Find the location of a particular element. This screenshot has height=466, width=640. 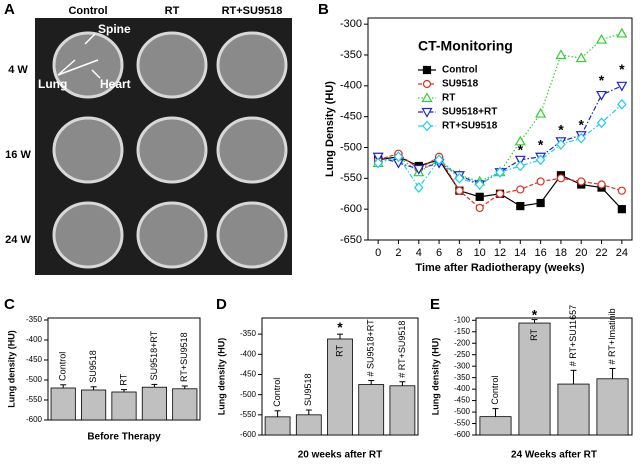

annotation: Heart is located at coordinates (115, 84).